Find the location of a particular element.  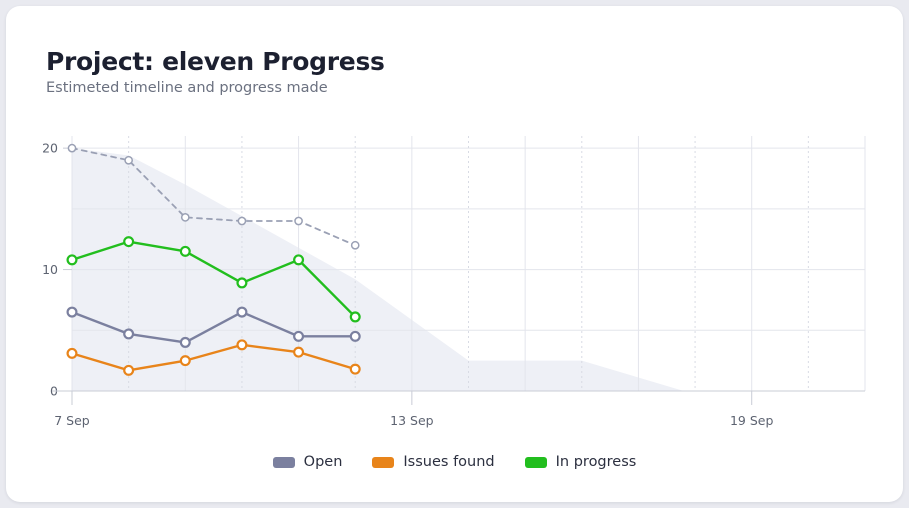

page-title: Project: eleven Progress is located at coordinates (215, 61).